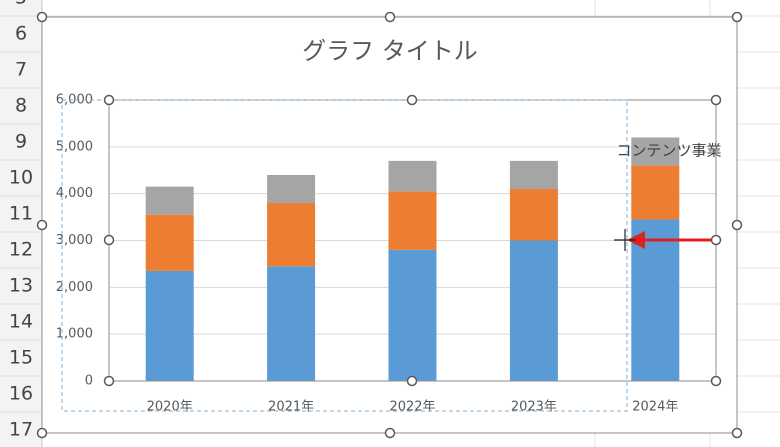 This screenshot has height=447, width=780. What do you see at coordinates (625, 240) in the screenshot?
I see `cursor` at bounding box center [625, 240].